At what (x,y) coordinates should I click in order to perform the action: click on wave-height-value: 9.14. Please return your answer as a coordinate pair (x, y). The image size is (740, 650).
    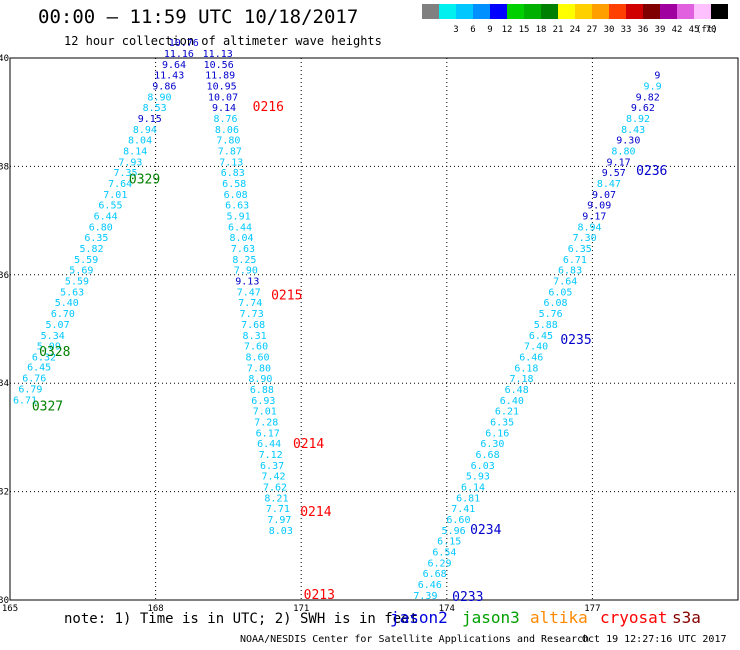
    Looking at the image, I should click on (224, 108).